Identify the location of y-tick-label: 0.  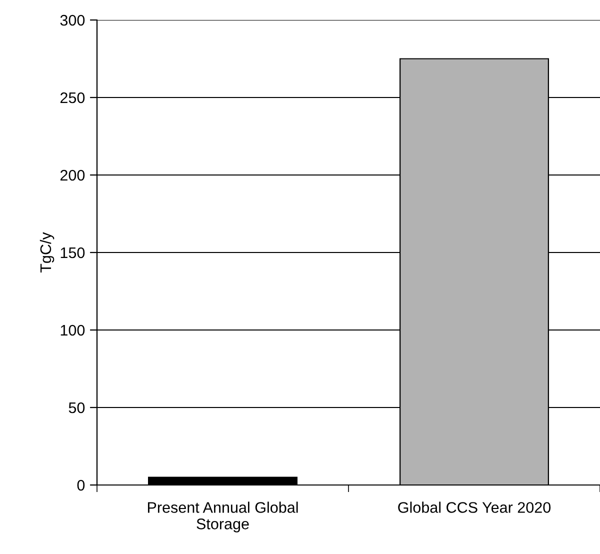
(81, 485).